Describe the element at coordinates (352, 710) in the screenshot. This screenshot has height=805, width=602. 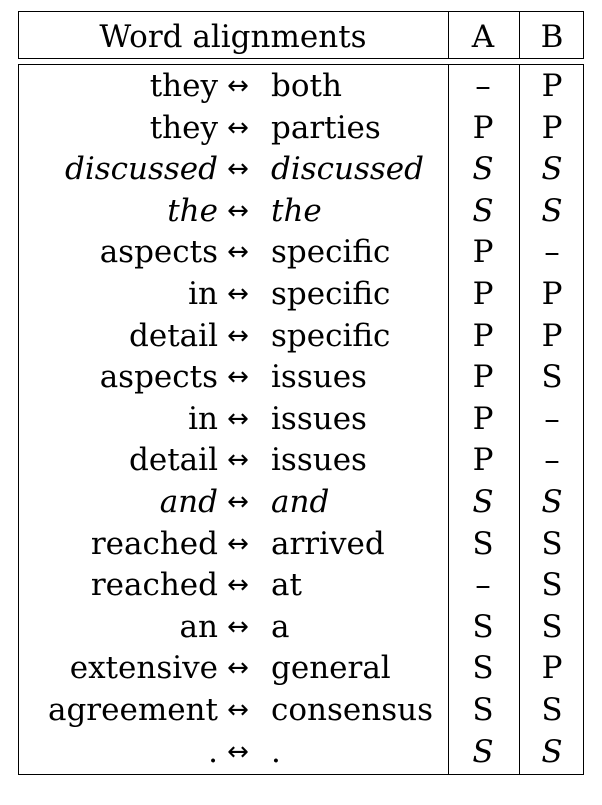
I see `target-word: consensus` at that location.